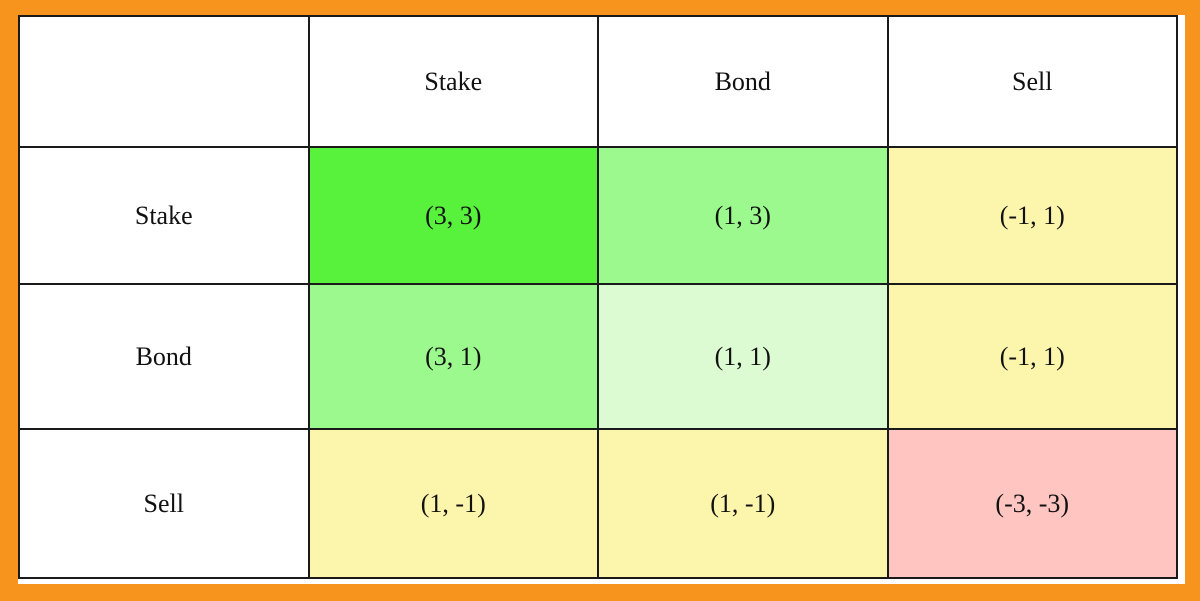 The height and width of the screenshot is (601, 1200). Describe the element at coordinates (453, 81) in the screenshot. I see `column-header-stake: Stake` at that location.